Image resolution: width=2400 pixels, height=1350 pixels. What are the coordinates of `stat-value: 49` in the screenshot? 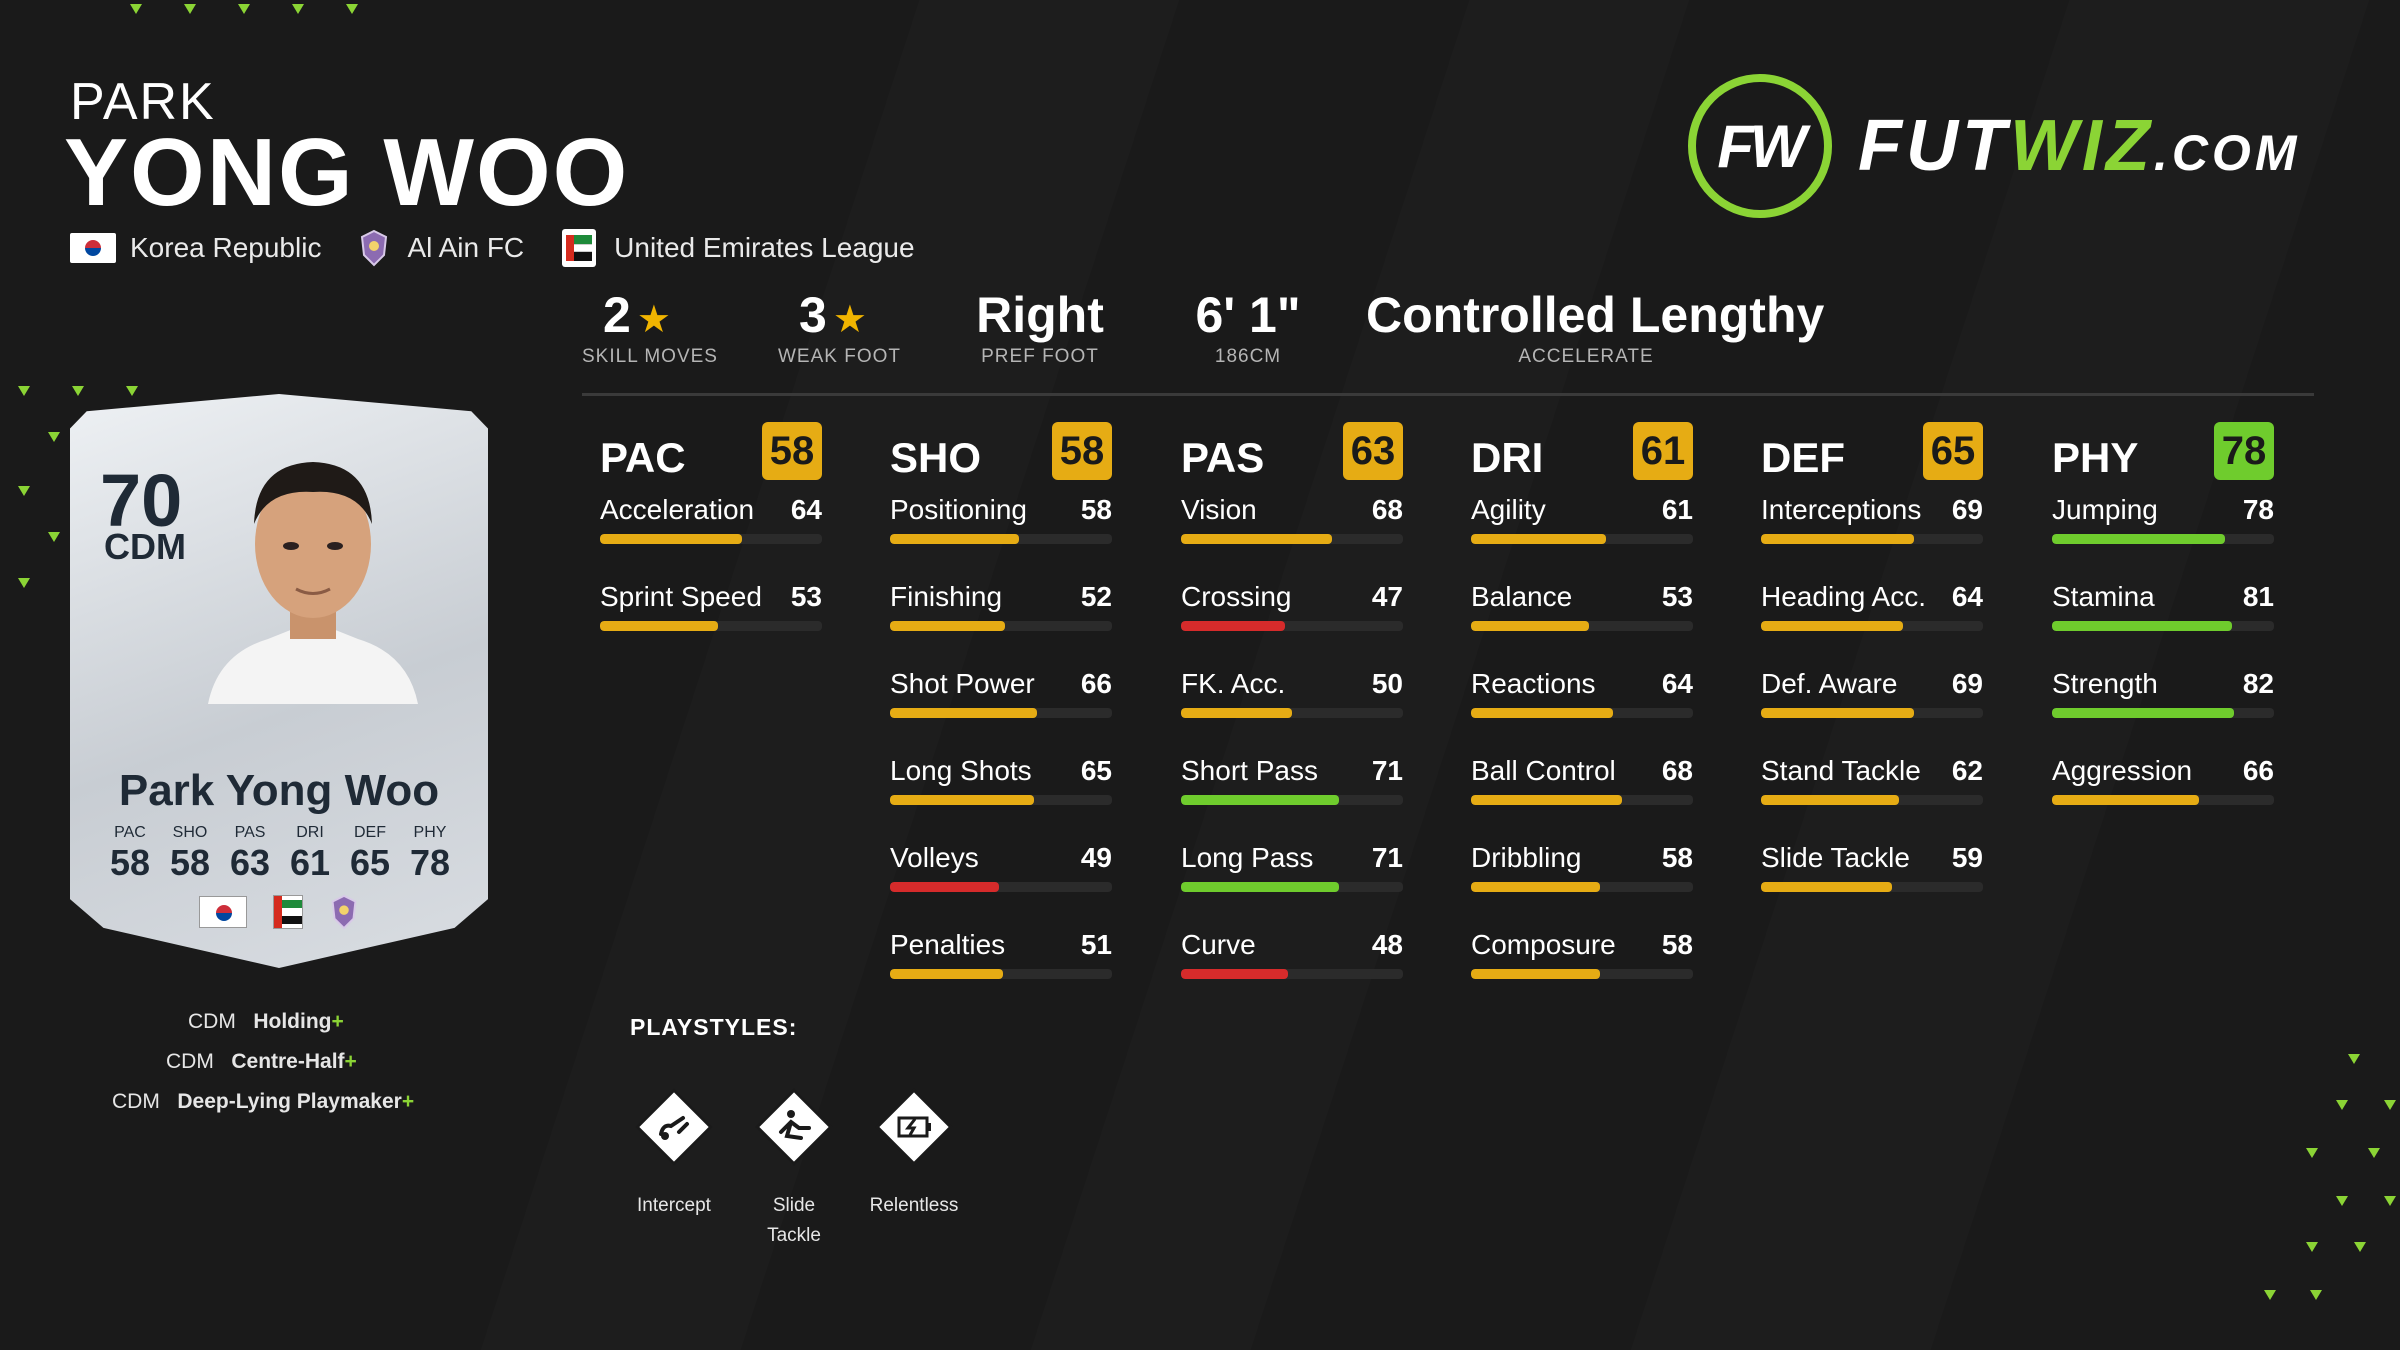 It's located at (1096, 857).